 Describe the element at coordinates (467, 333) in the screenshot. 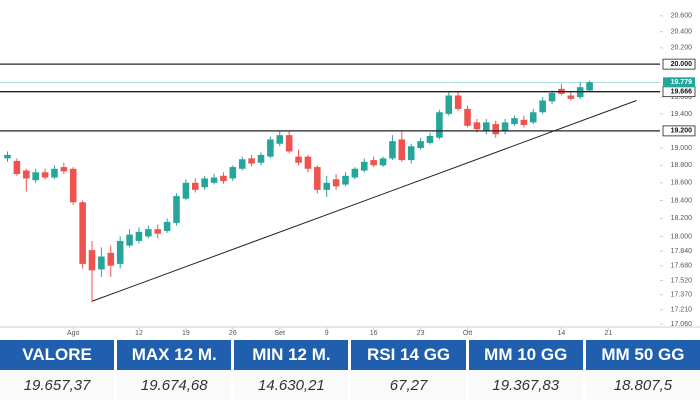

I see `x-tick-label: Ott` at that location.